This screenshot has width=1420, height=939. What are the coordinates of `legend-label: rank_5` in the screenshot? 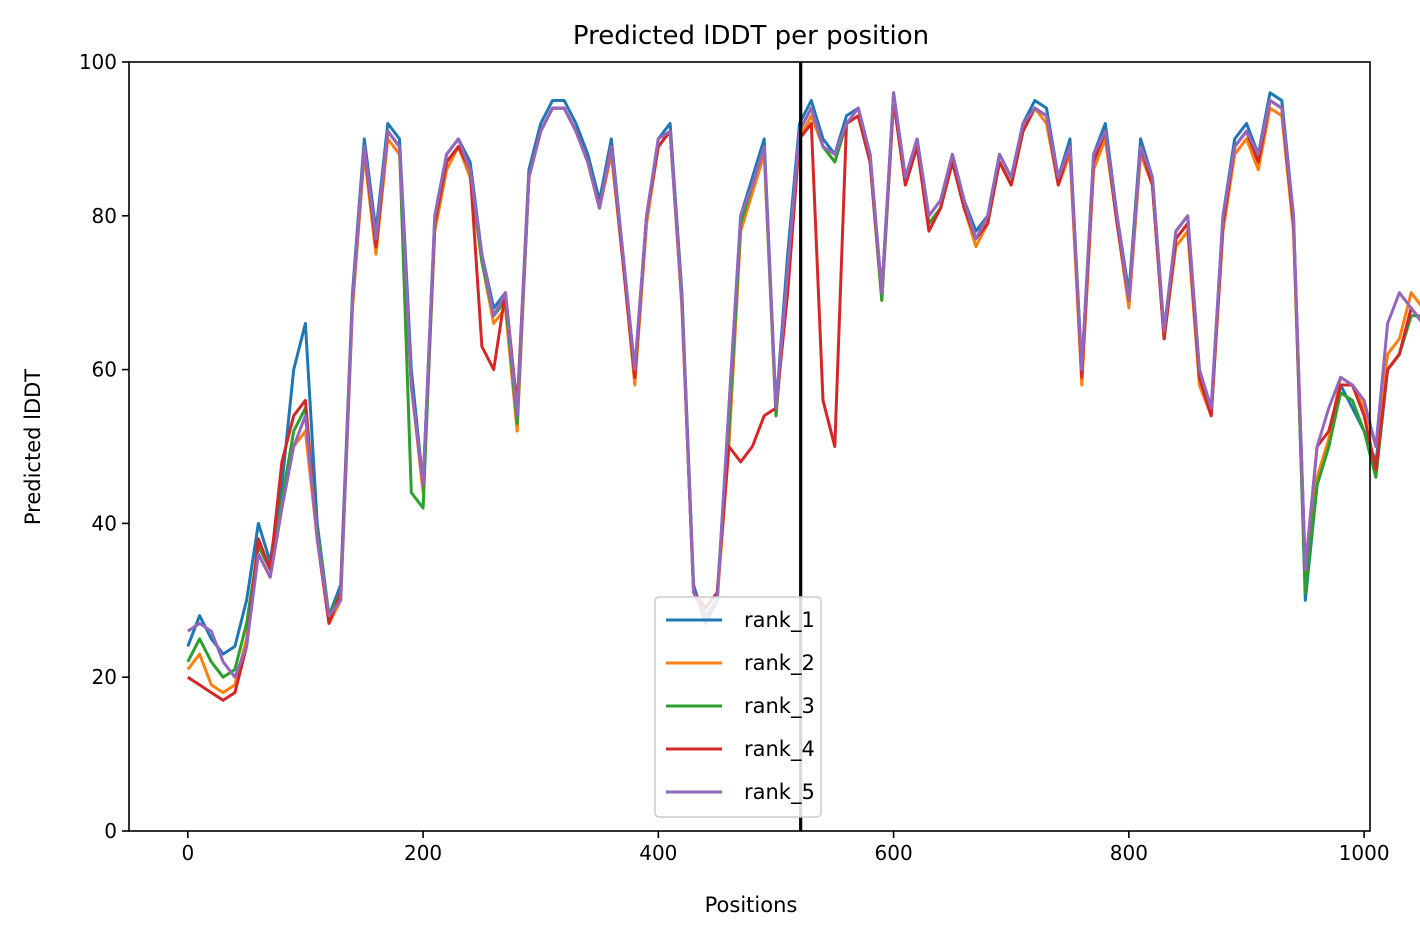 It's located at (779, 792).